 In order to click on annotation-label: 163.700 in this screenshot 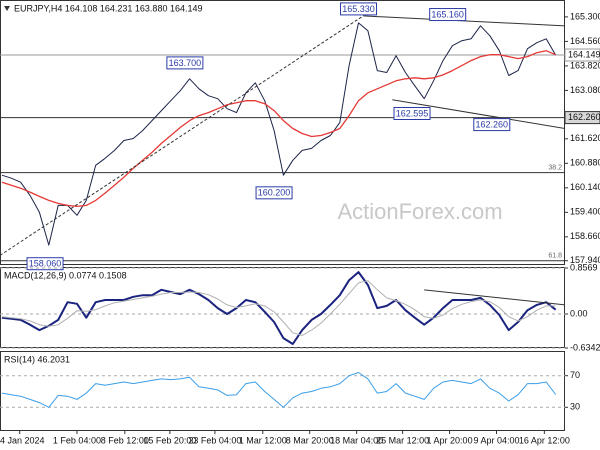, I will do `click(185, 63)`.